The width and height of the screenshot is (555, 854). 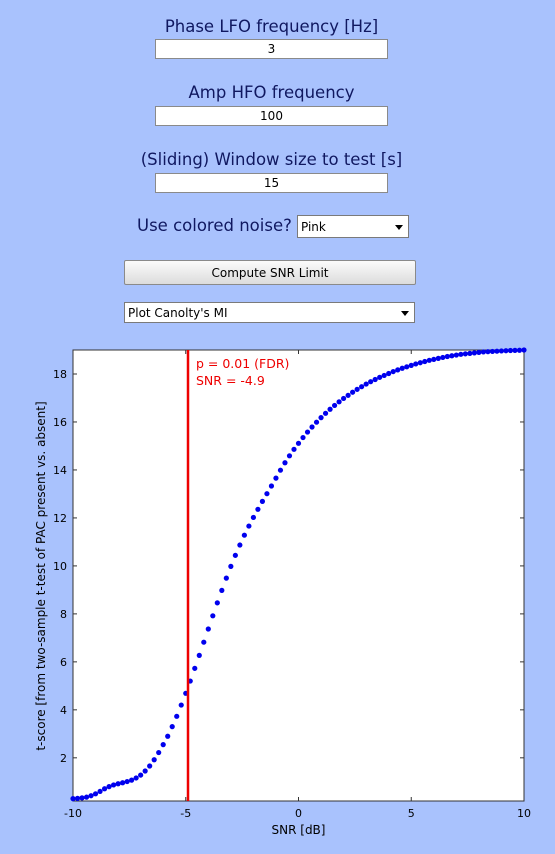 I want to click on annotation-p-value: p = 0.01 (FDR), so click(x=242, y=363).